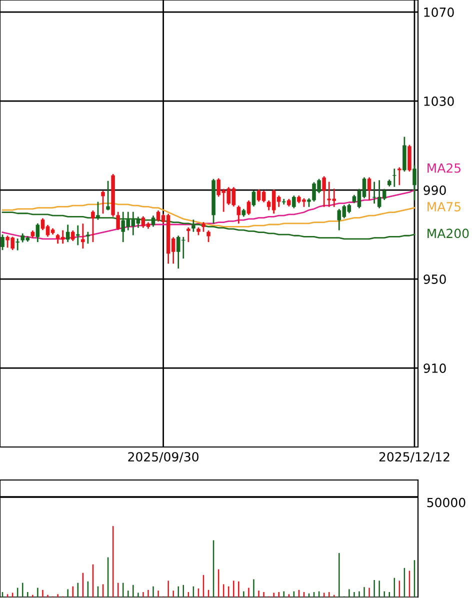  What do you see at coordinates (435, 190) in the screenshot?
I see `y-tick-label: 990` at bounding box center [435, 190].